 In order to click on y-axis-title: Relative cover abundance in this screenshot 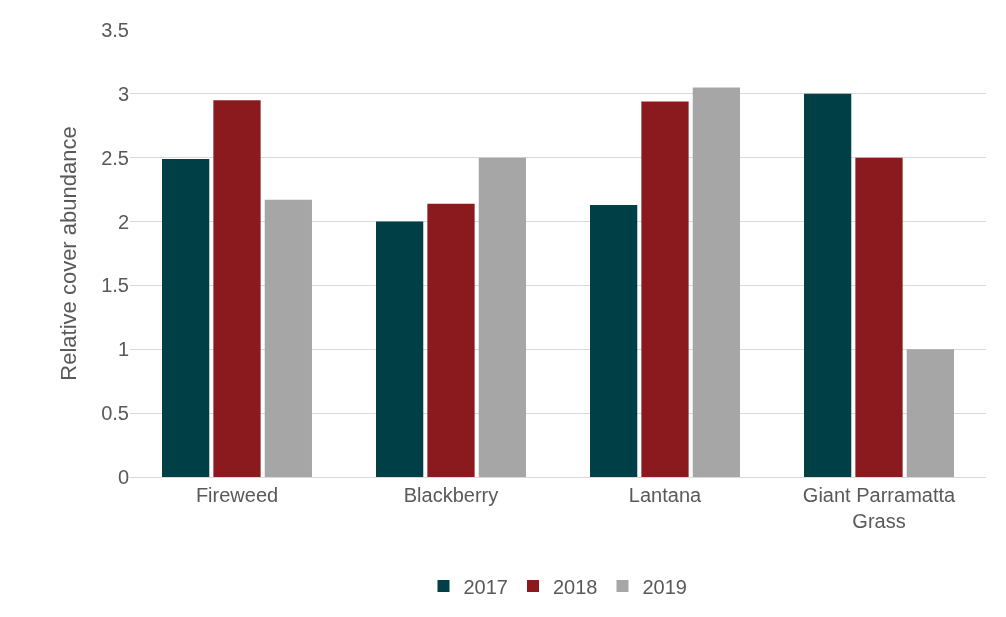, I will do `click(68, 253)`.